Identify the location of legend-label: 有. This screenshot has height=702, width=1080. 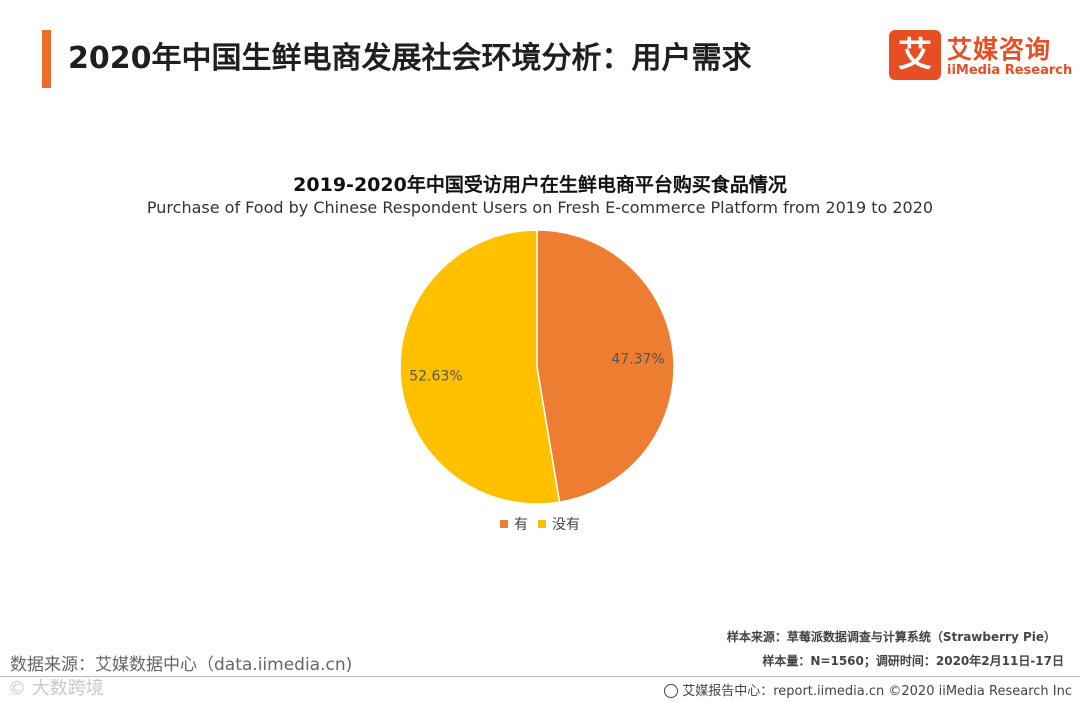
(521, 525).